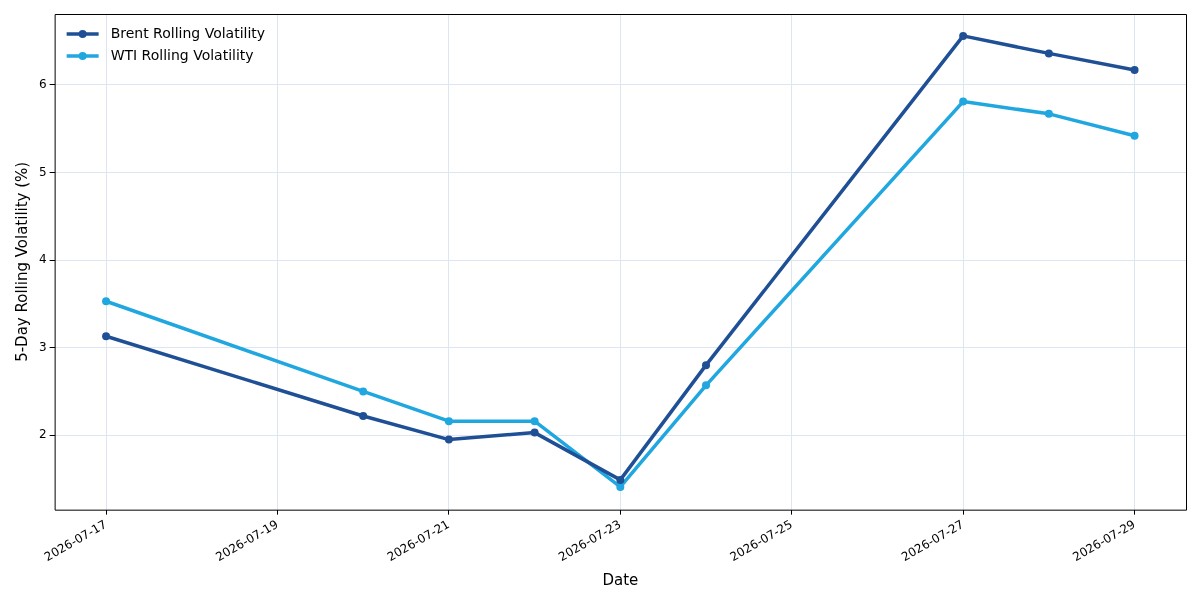  Describe the element at coordinates (182, 54) in the screenshot. I see `legend-label: WTI Rolling Volatility` at that location.